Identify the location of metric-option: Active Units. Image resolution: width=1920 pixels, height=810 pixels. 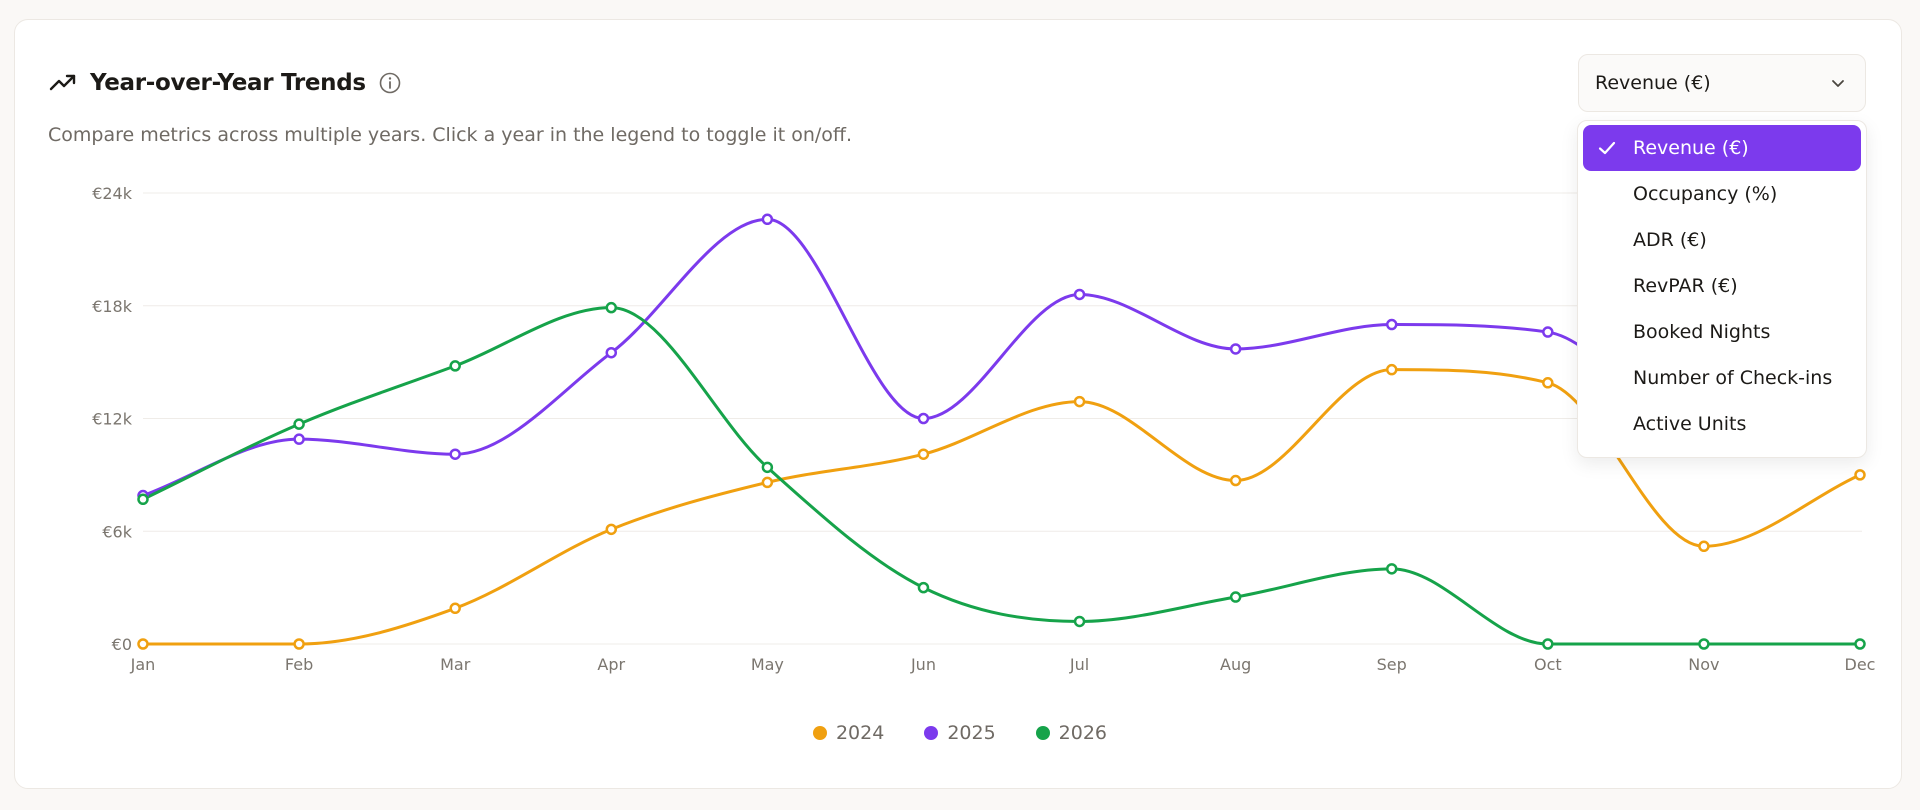
(1722, 424).